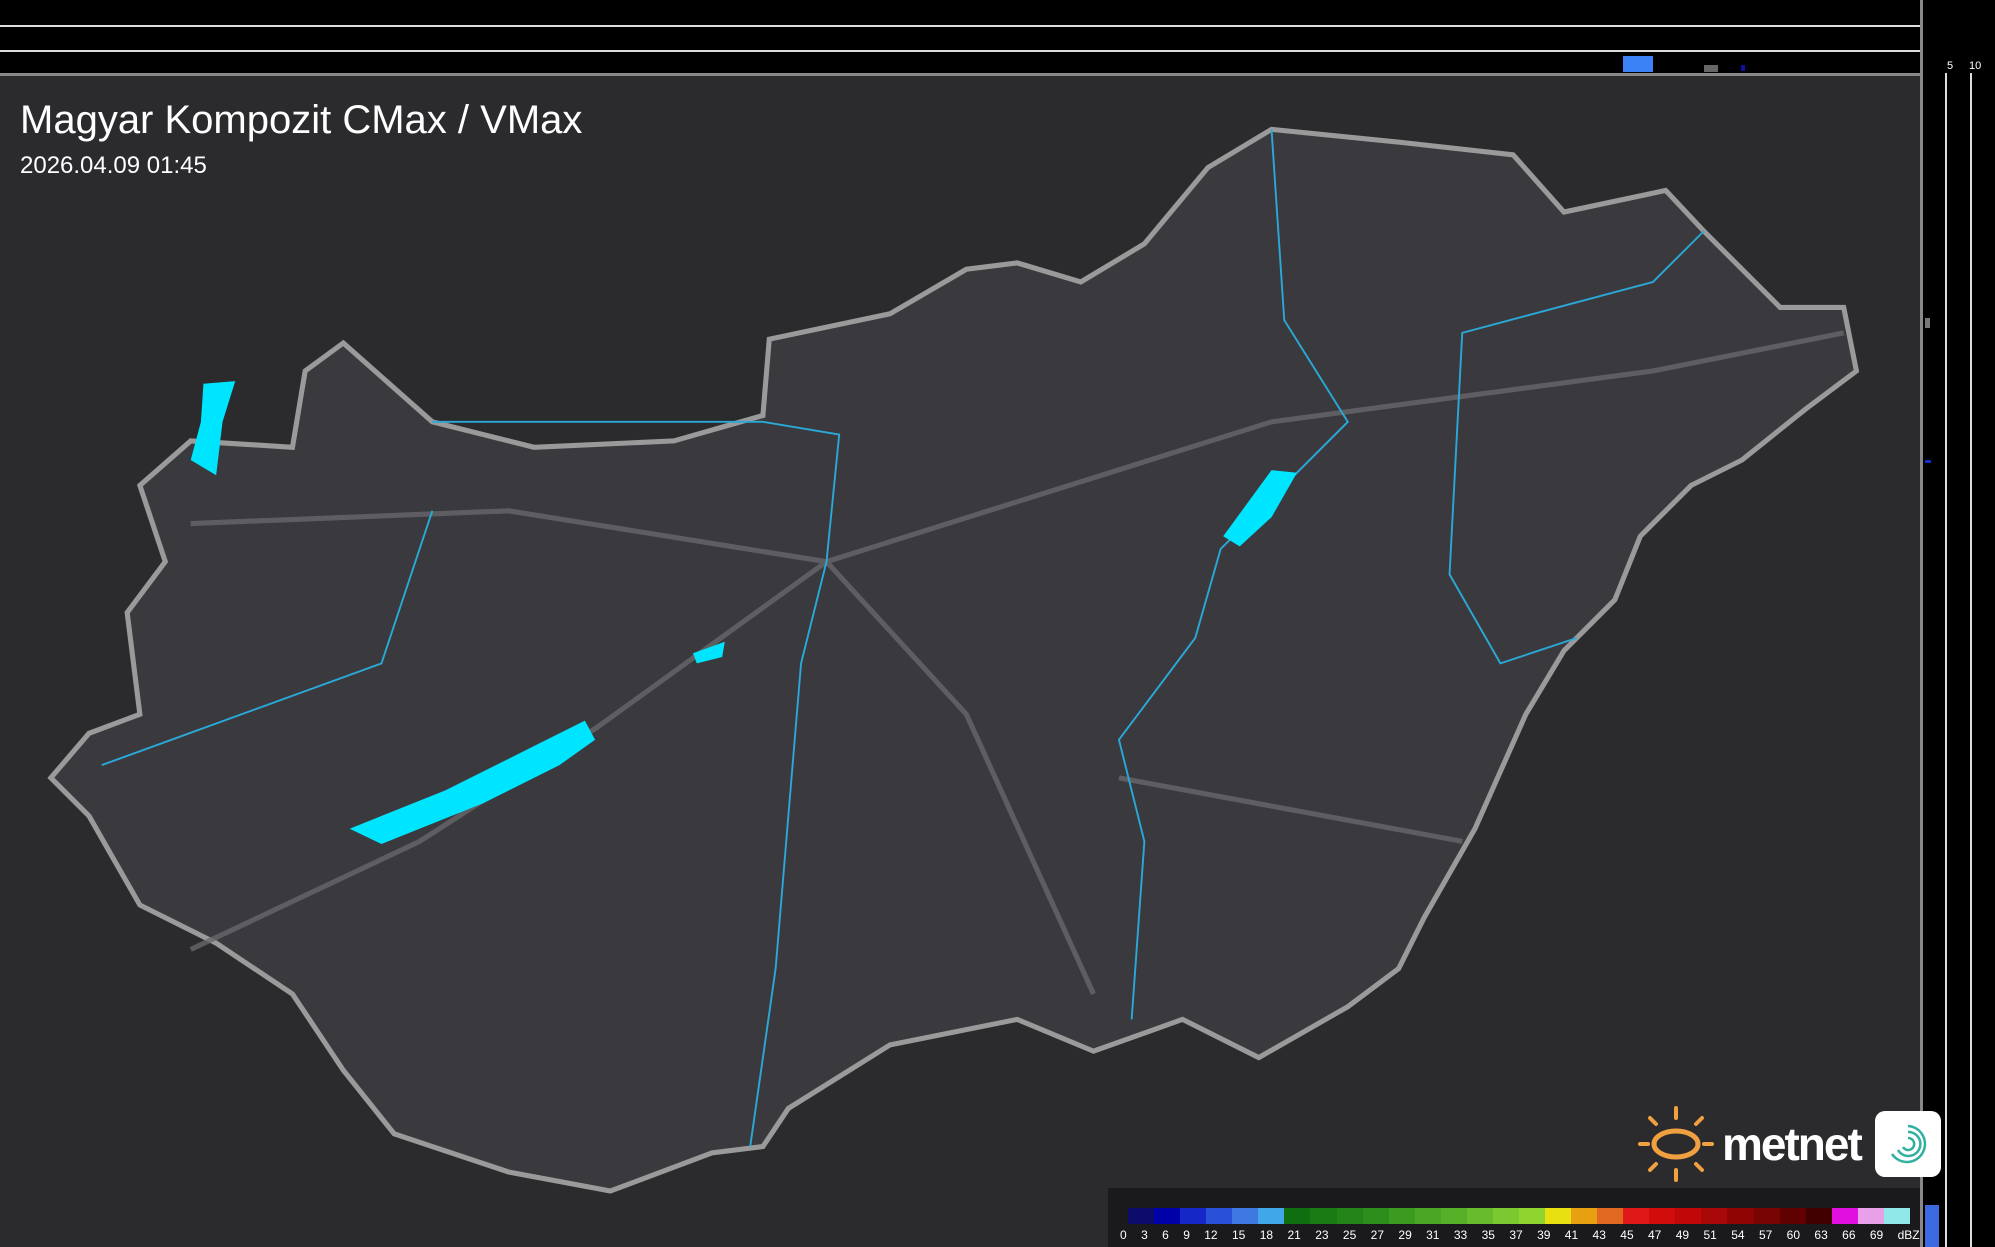  Describe the element at coordinates (1682, 1235) in the screenshot. I see `legend-label: 49` at that location.